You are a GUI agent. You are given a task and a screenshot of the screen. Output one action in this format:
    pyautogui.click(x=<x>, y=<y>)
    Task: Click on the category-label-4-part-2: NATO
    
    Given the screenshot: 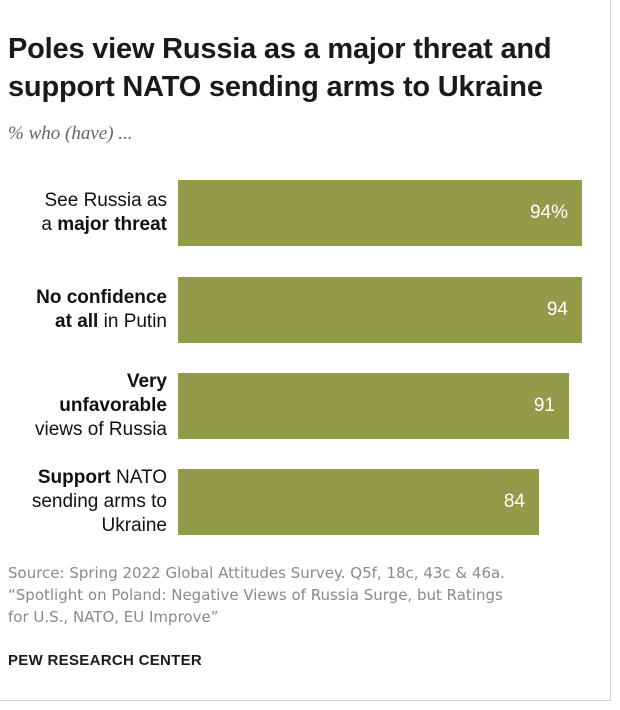 What is the action you would take?
    pyautogui.click(x=138, y=477)
    